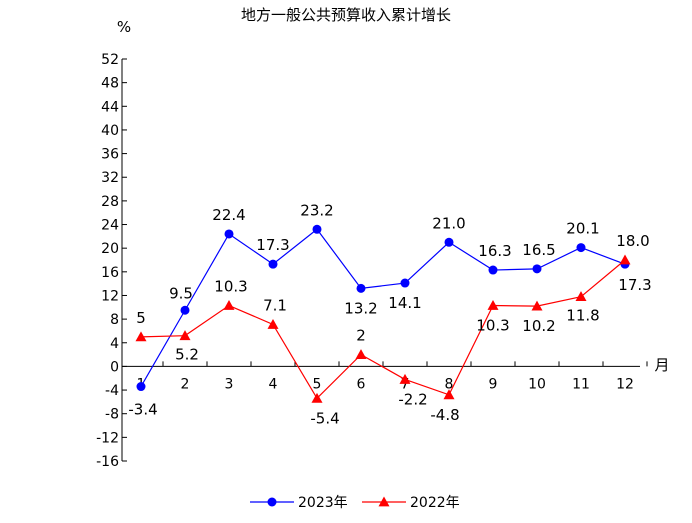 The height and width of the screenshot is (523, 692). What do you see at coordinates (355, 503) in the screenshot?
I see `legend: 2023年 2022年` at bounding box center [355, 503].